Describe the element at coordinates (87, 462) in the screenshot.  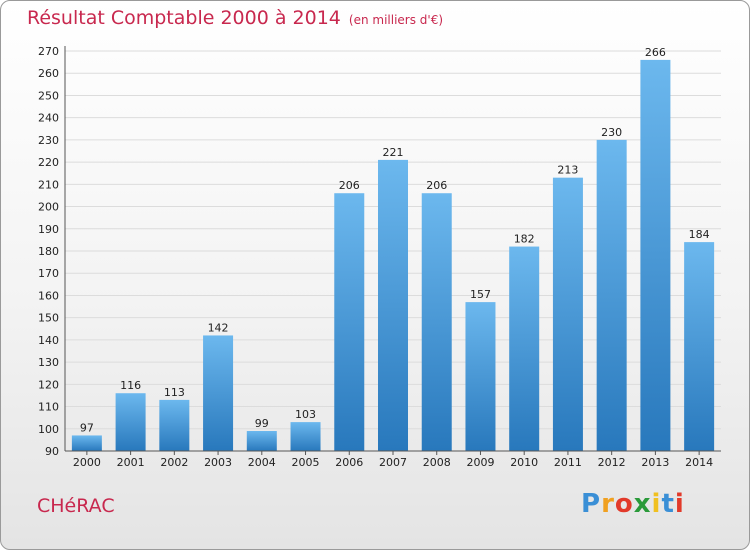
I see `x-tick-label: 2000` at that location.